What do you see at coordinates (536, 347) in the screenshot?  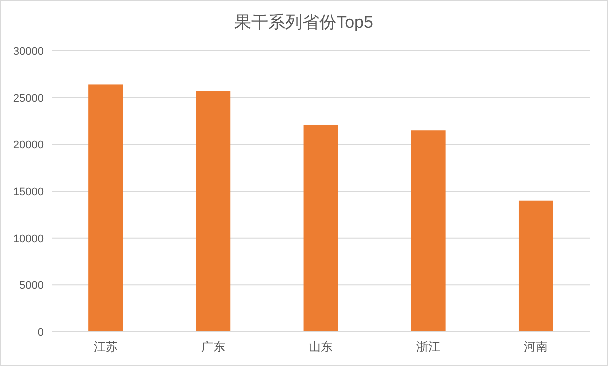 I see `xtick: 河南` at bounding box center [536, 347].